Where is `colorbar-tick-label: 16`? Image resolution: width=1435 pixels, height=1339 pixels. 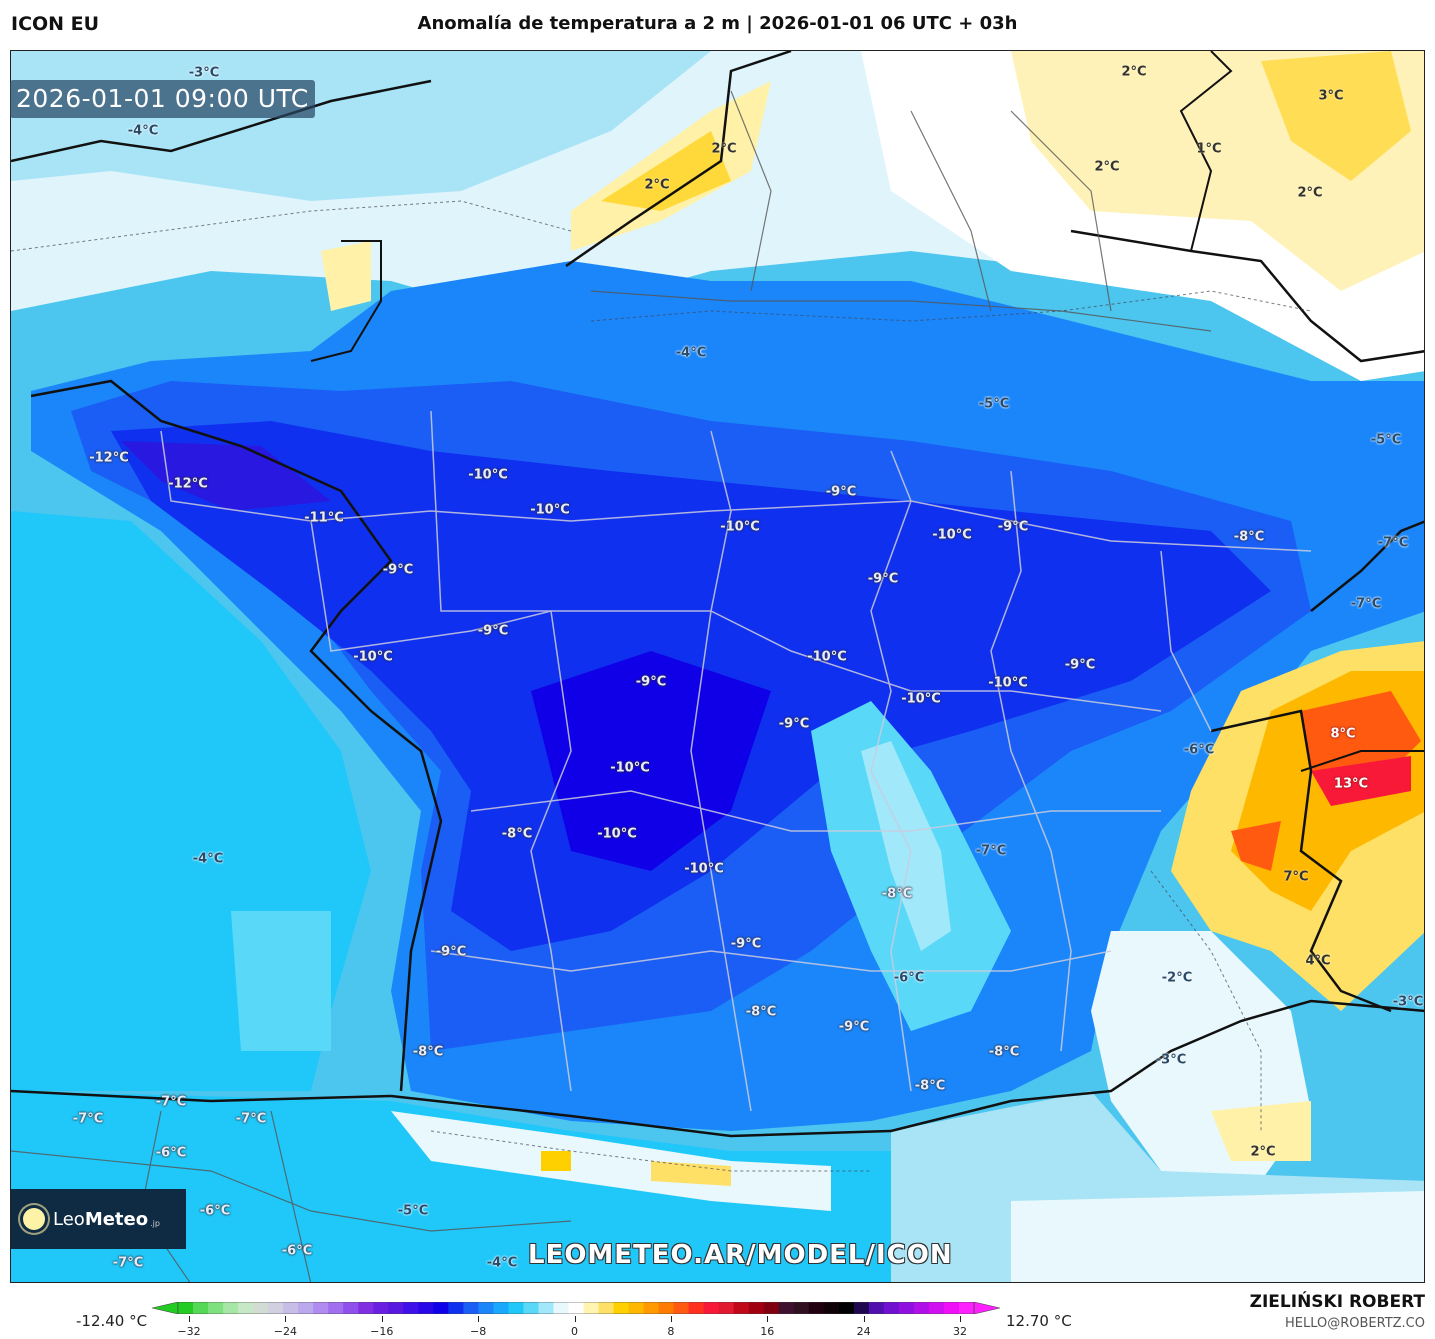 colorbar-tick-label: 16 is located at coordinates (767, 1331).